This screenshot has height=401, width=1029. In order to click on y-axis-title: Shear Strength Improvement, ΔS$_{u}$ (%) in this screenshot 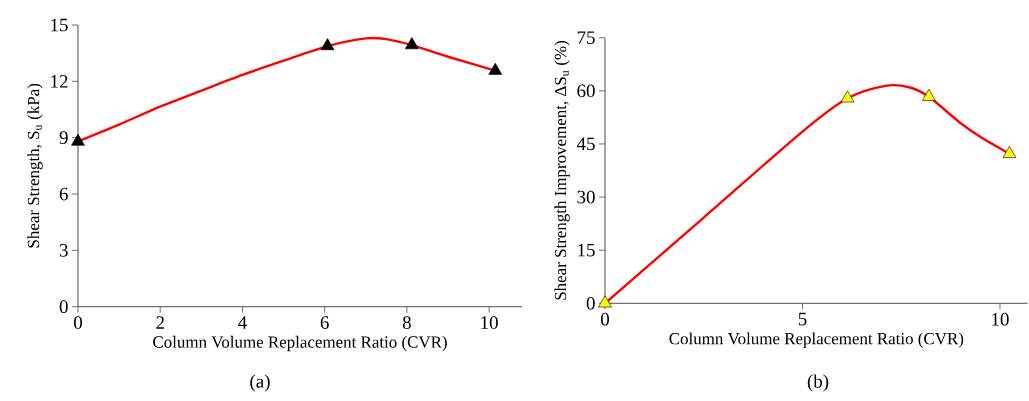, I will do `click(562, 170)`.